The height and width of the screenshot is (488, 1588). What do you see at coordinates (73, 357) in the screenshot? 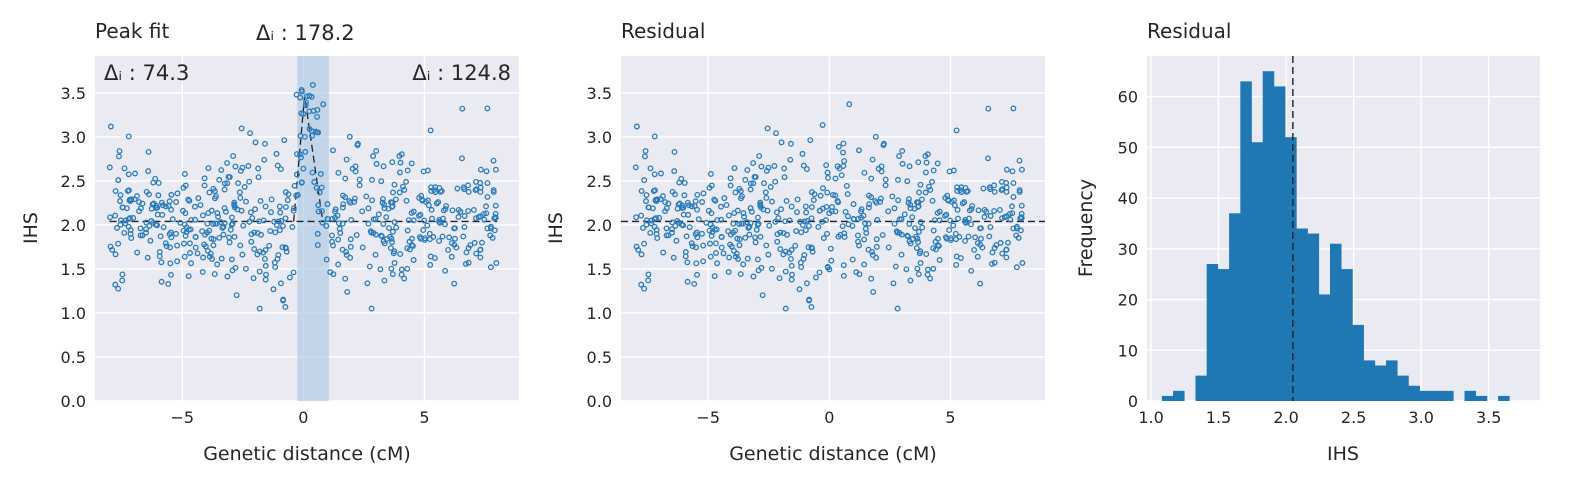
I see `y-tick-label: 0.5` at bounding box center [73, 357].